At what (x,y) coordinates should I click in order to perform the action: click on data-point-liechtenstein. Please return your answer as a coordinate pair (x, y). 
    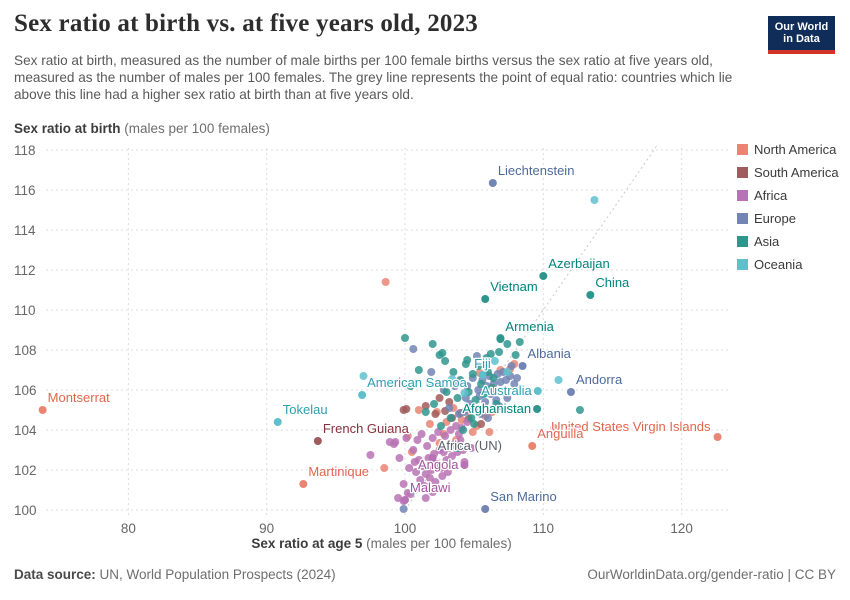
    Looking at the image, I should click on (492, 183).